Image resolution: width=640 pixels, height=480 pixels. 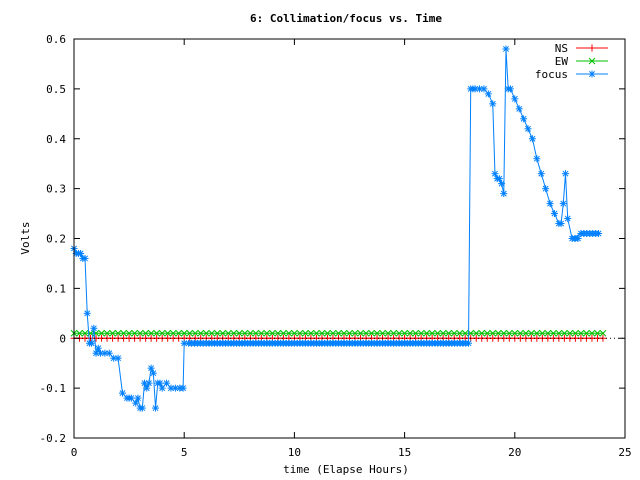 I want to click on x-tick-label: 0, so click(x=74, y=452).